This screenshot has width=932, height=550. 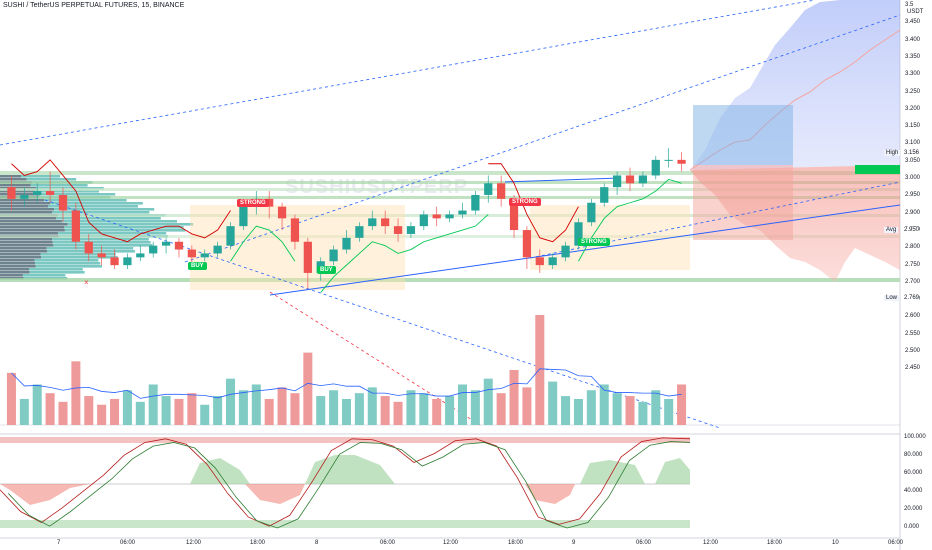 I want to click on price-tick-label: 3.400, so click(x=913, y=39).